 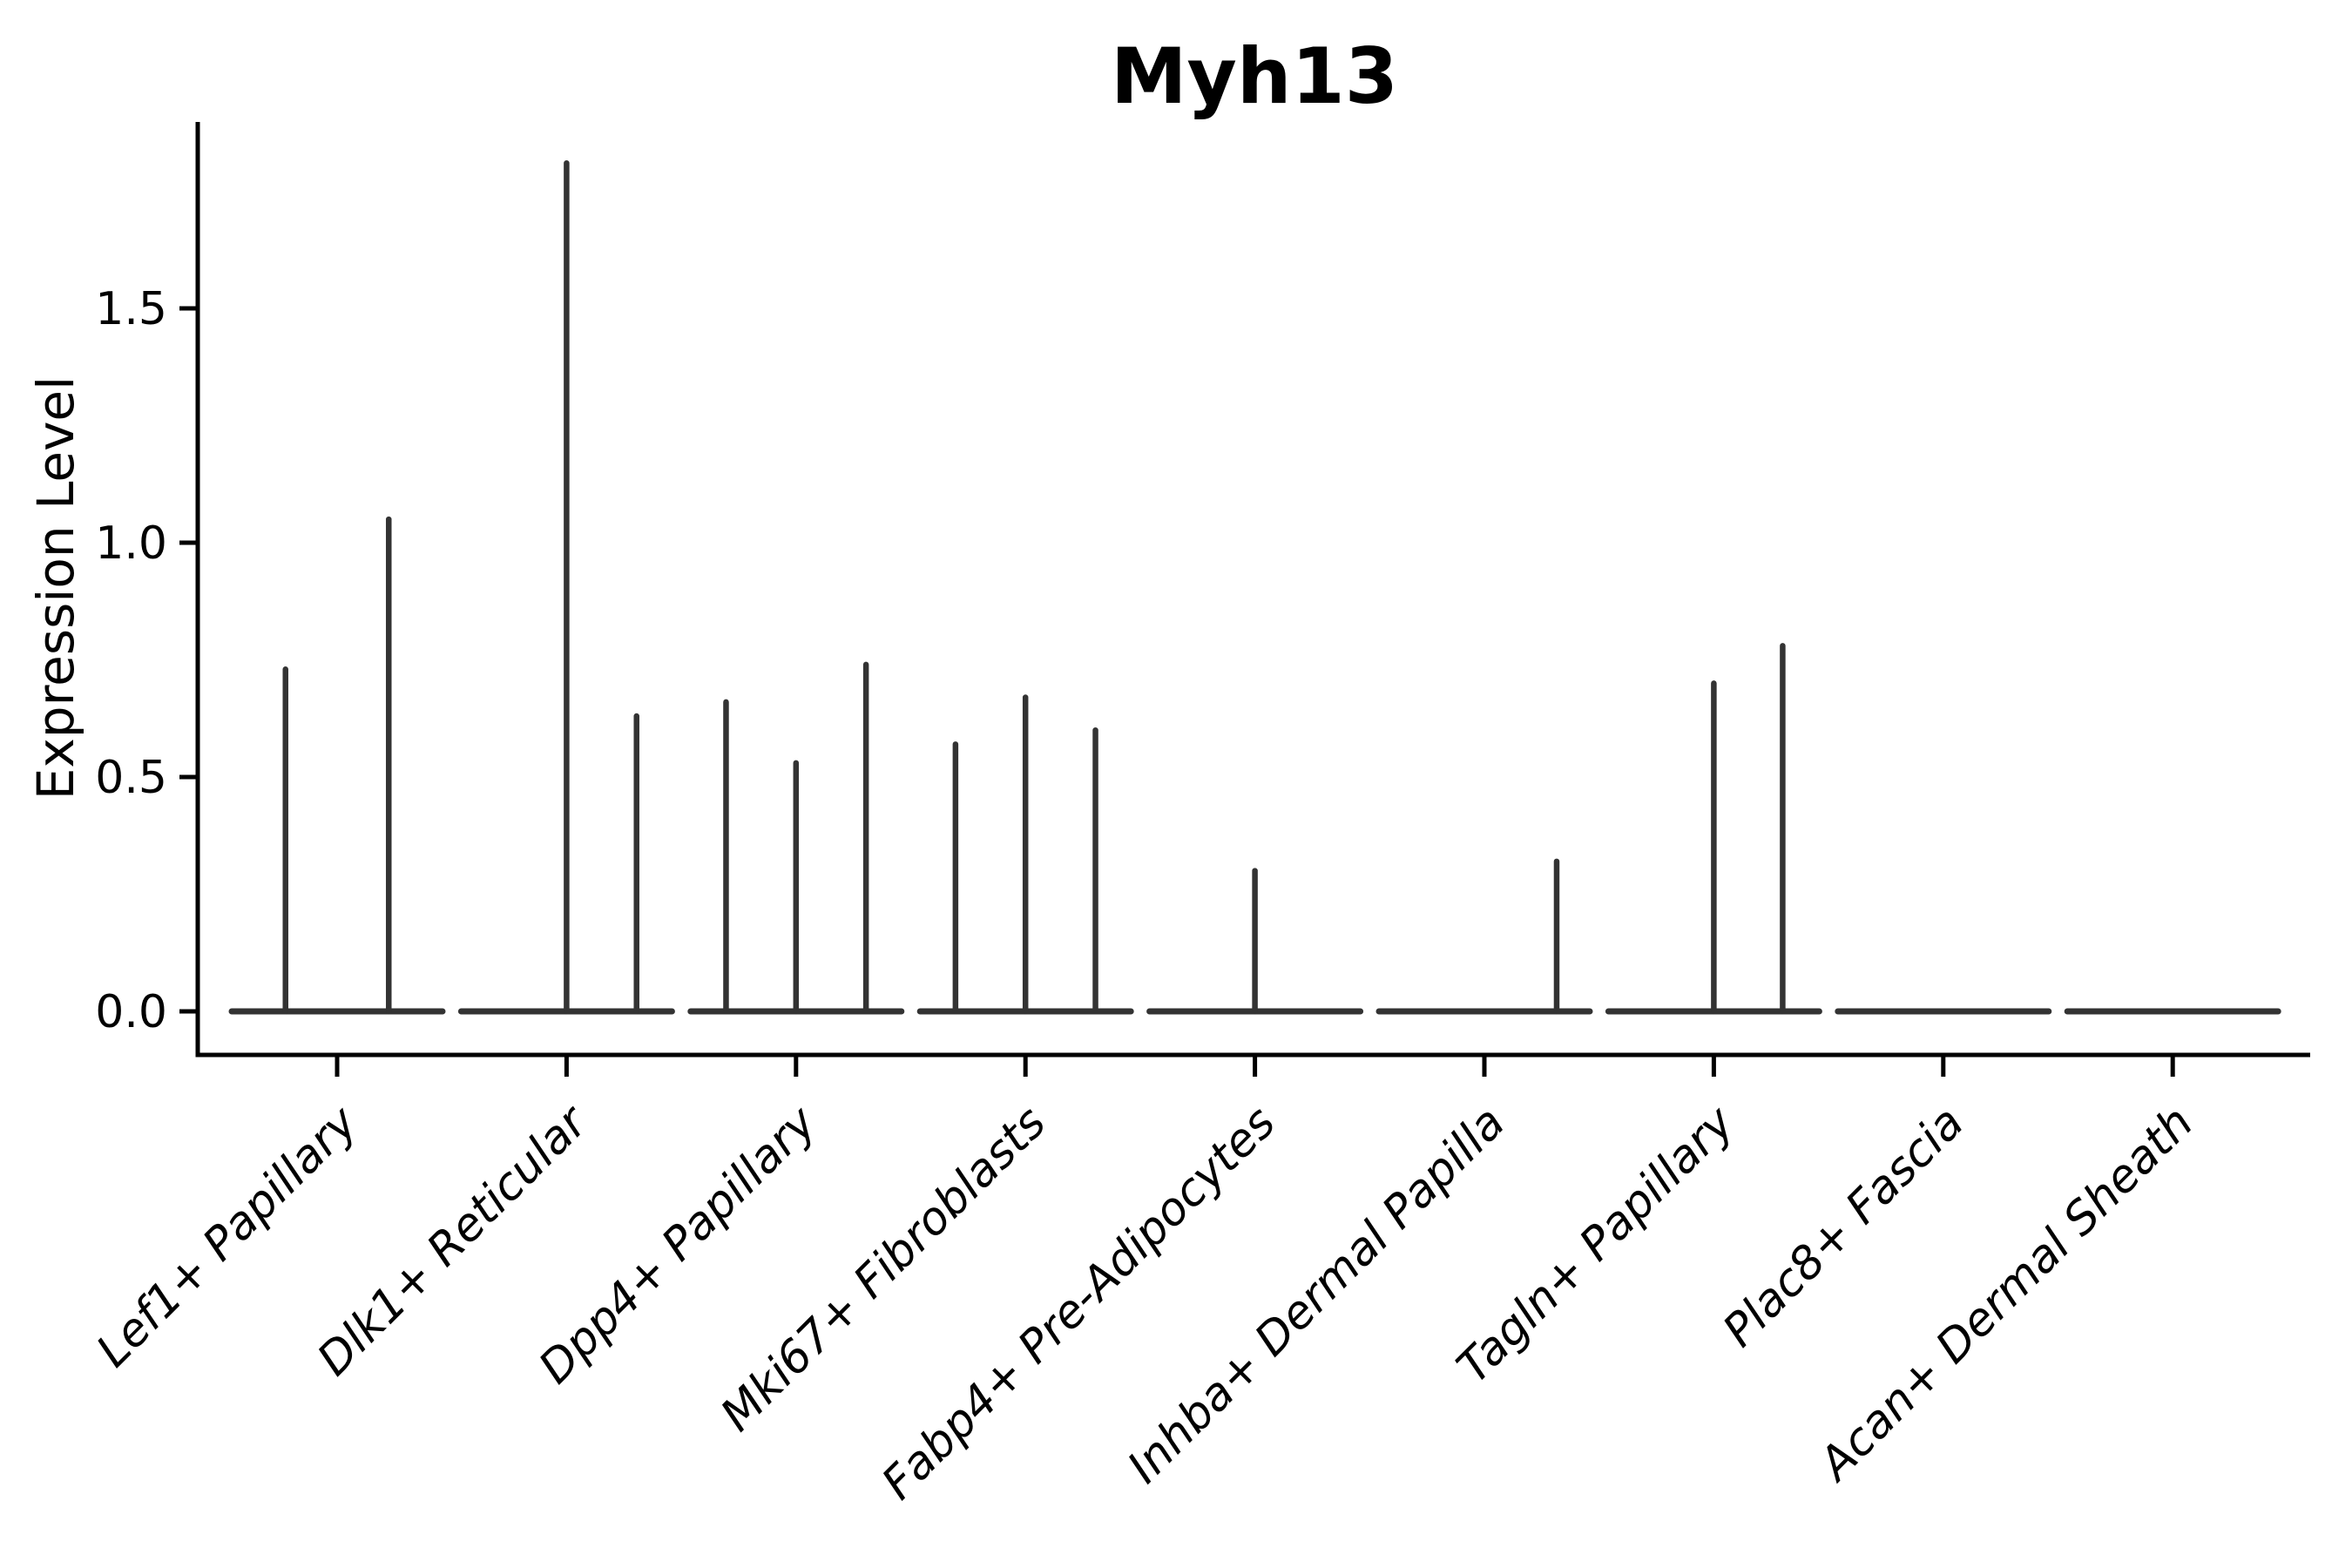 What do you see at coordinates (131, 778) in the screenshot?
I see `y-tick-label: 0.5` at bounding box center [131, 778].